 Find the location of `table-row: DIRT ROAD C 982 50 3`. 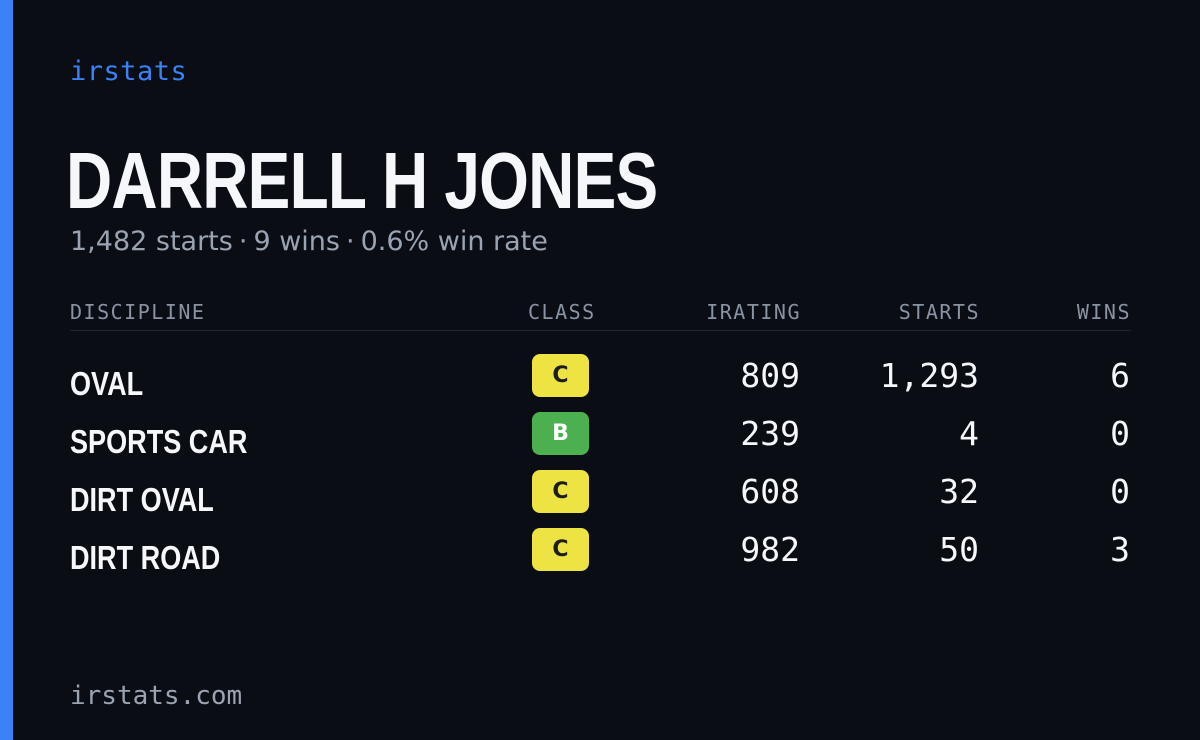

table-row: DIRT ROAD C 982 50 3 is located at coordinates (600, 556).